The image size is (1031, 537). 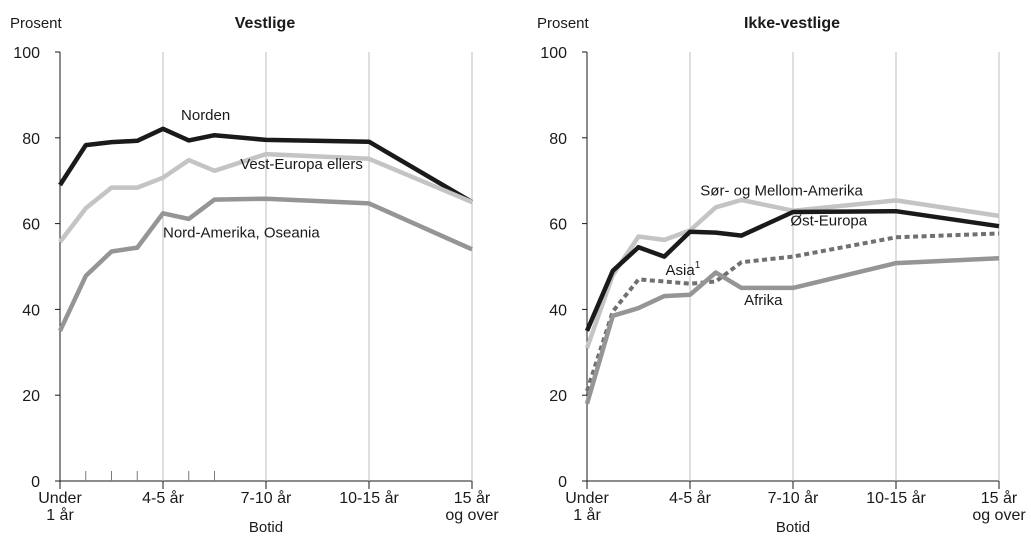 I want to click on series-label-nord-amerika-oseania: Nord-Amerika, Oseania, so click(x=241, y=232).